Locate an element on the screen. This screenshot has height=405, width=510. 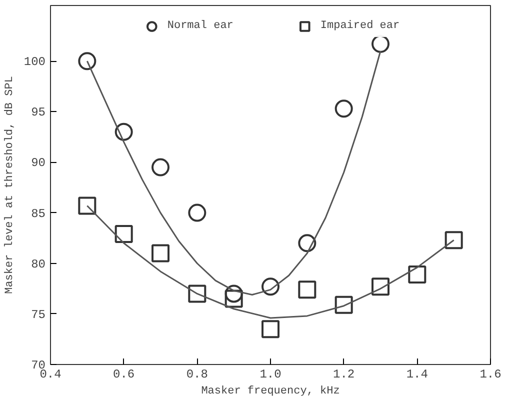
y-tick-label: 90 is located at coordinates (38, 163).